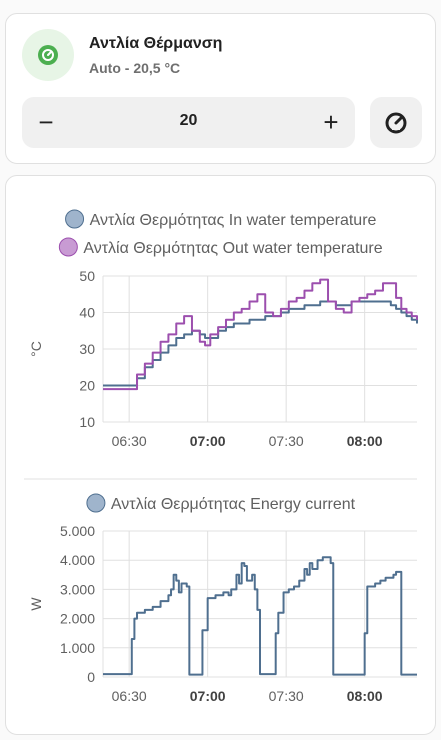  I want to click on legend-item: Αντλία Θερμότητας Out water temperature, so click(220, 247).